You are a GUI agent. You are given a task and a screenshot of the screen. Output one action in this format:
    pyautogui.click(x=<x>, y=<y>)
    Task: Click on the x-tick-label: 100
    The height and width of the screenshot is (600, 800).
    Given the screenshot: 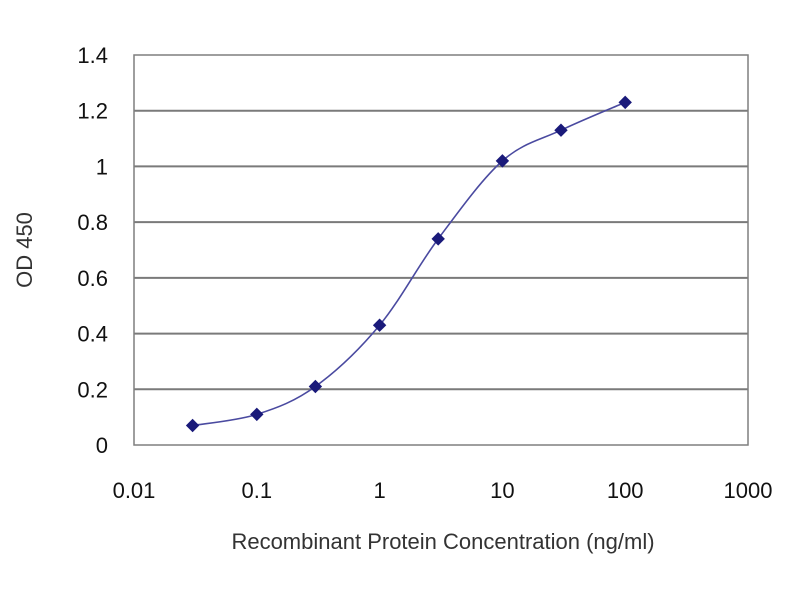 What is the action you would take?
    pyautogui.click(x=625, y=490)
    